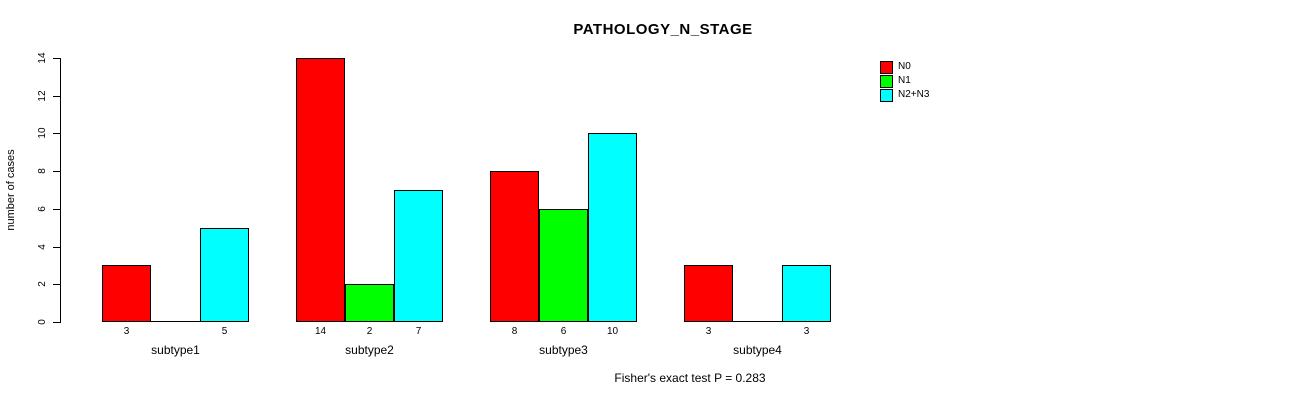 The height and width of the screenshot is (400, 1290). I want to click on legend-label: N1, so click(904, 80).